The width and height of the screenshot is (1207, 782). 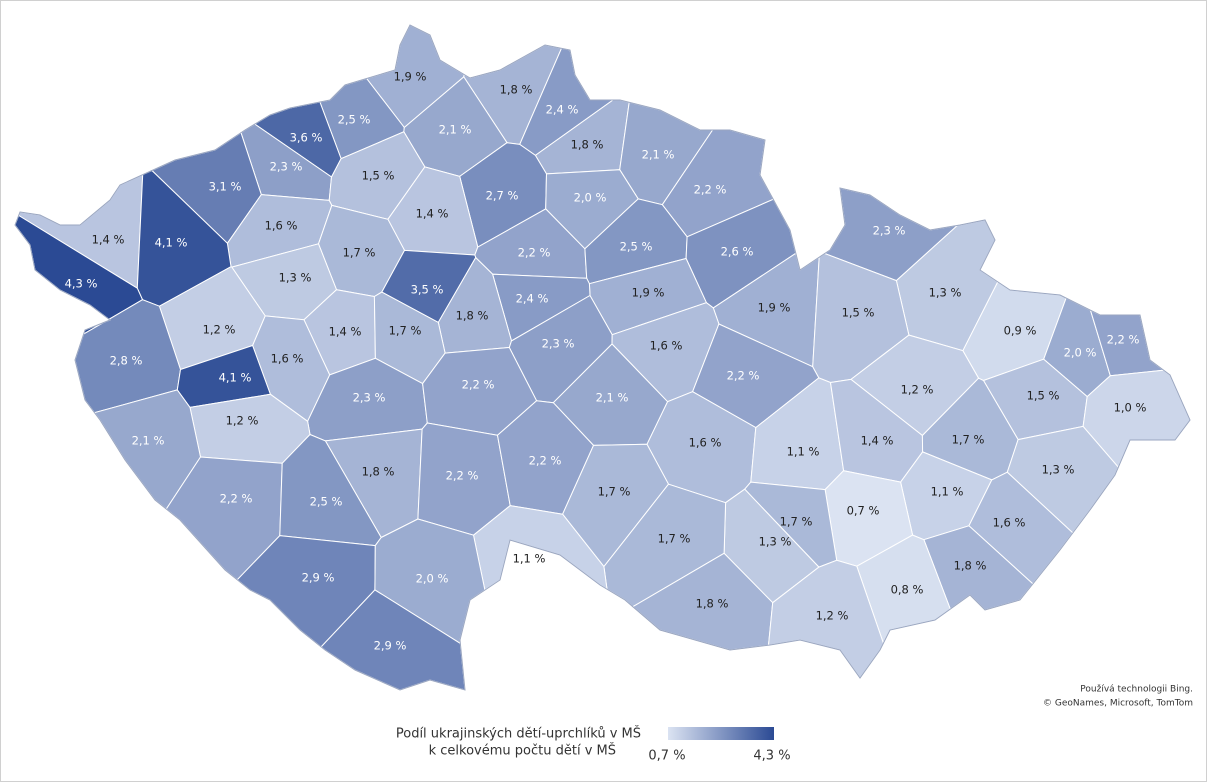 I want to click on legend-title: k celkovému počtu dětí v MŠ, so click(x=522, y=751).